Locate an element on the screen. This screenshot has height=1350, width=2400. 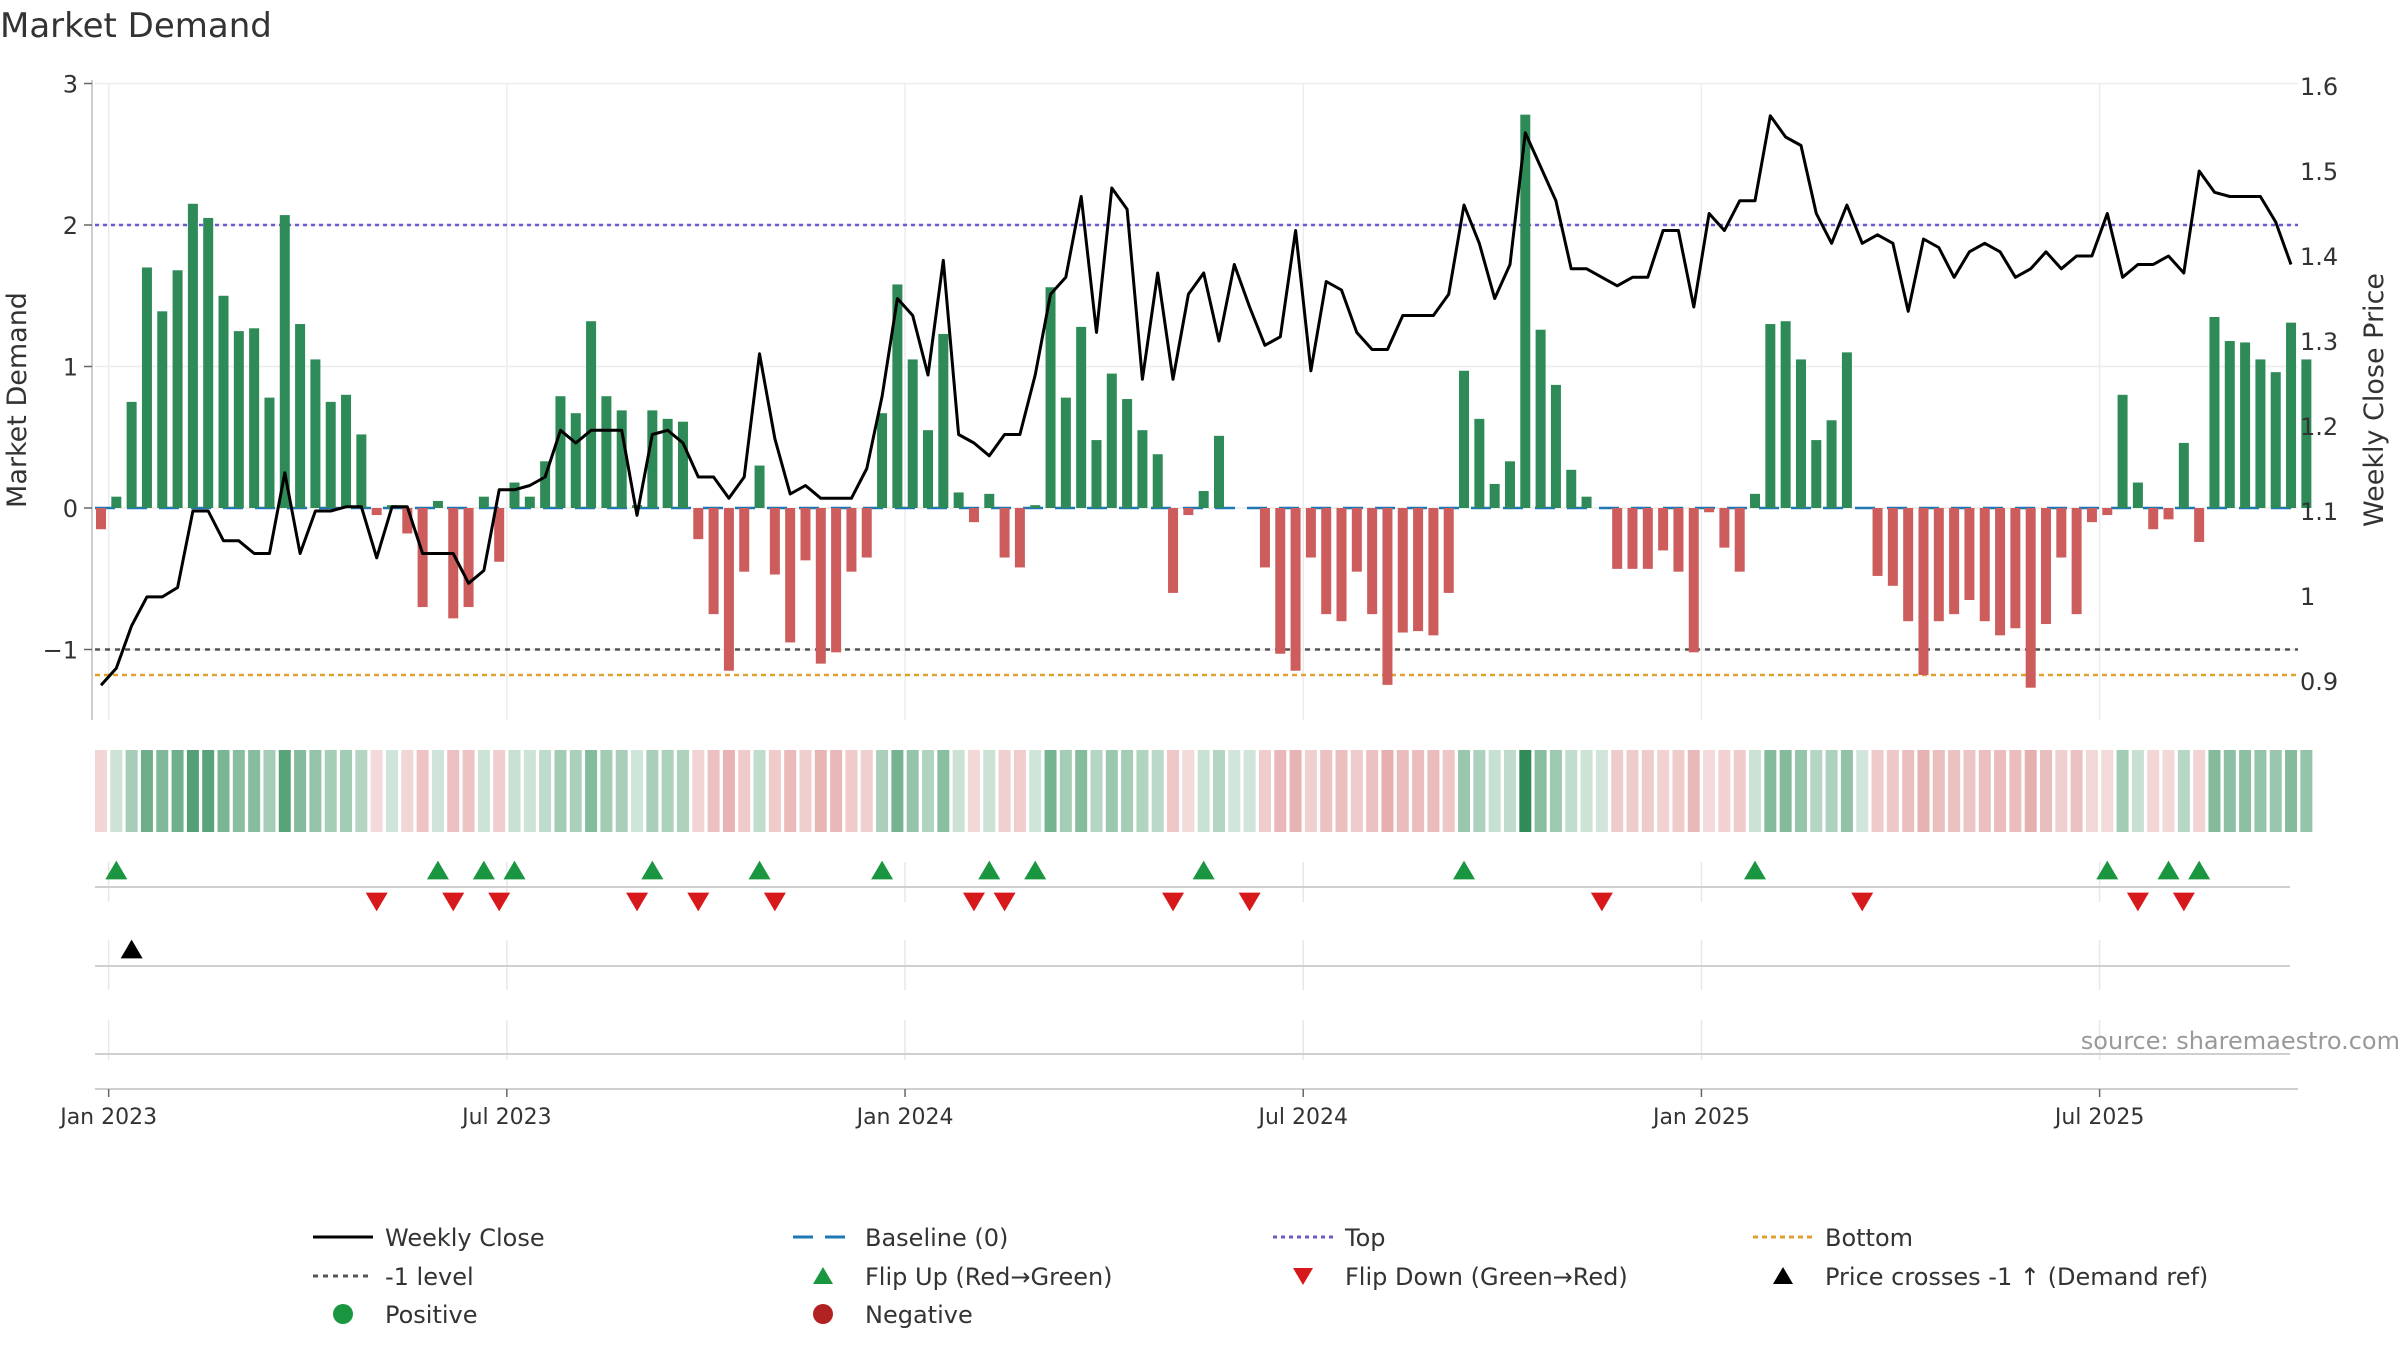
right-tick-label: 1.1 is located at coordinates (2319, 512).